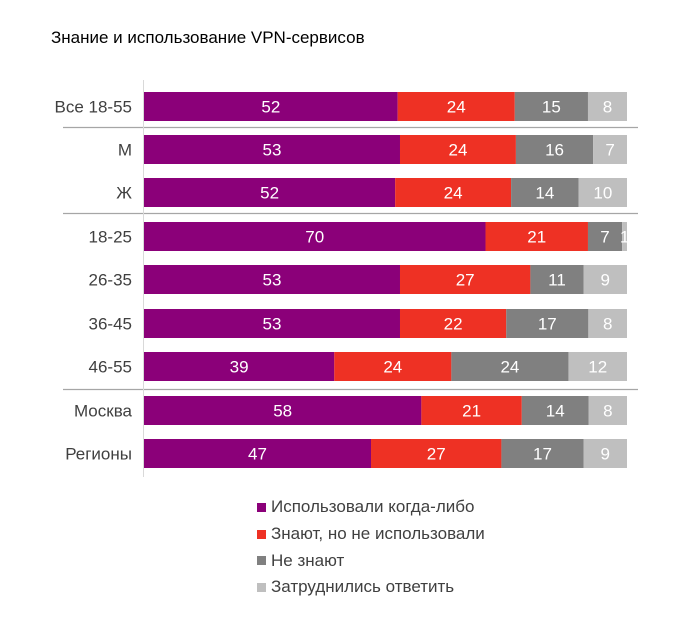 This screenshot has width=687, height=623. I want to click on legend-label: Затруднились ответить, so click(363, 587).